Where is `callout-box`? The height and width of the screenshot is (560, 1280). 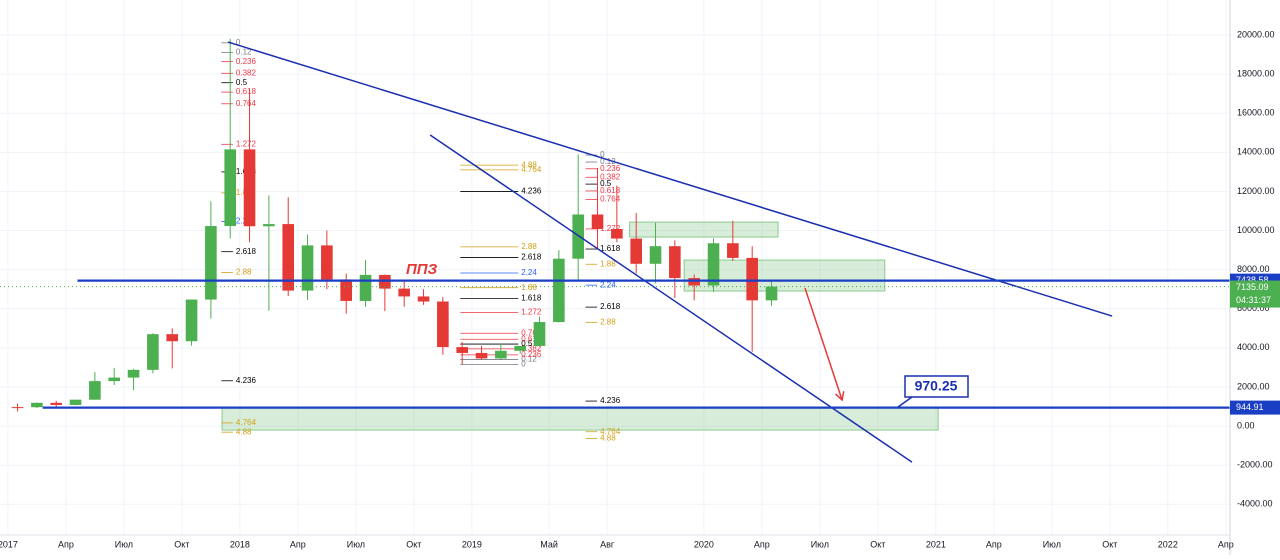 callout-box is located at coordinates (936, 386).